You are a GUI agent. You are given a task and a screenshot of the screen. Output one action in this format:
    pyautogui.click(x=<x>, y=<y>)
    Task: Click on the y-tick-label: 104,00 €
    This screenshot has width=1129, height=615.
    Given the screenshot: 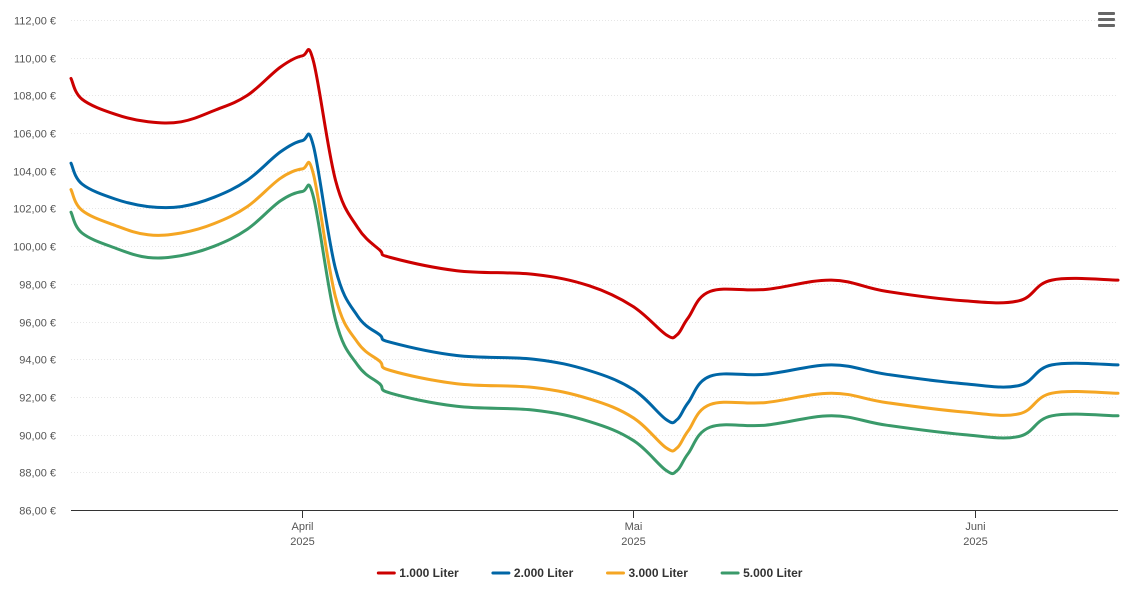 What is the action you would take?
    pyautogui.click(x=34, y=173)
    